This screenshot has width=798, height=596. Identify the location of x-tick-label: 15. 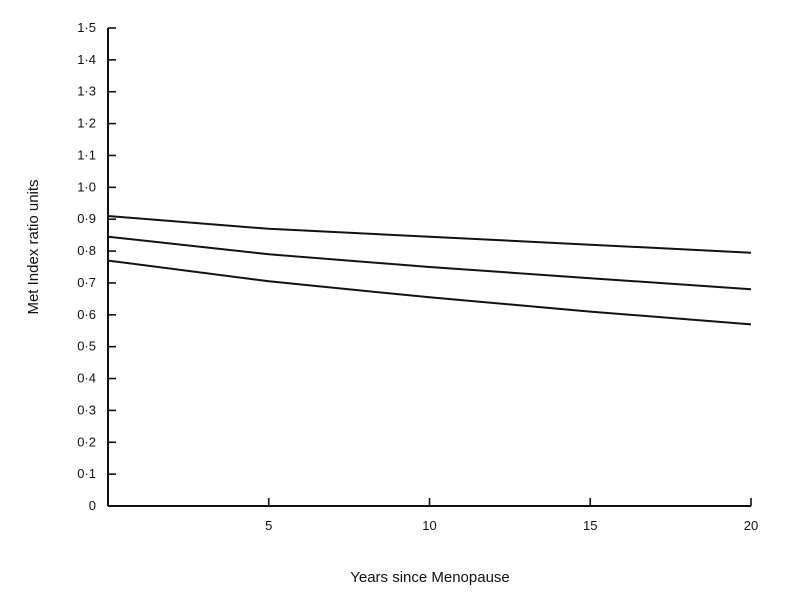
(590, 525).